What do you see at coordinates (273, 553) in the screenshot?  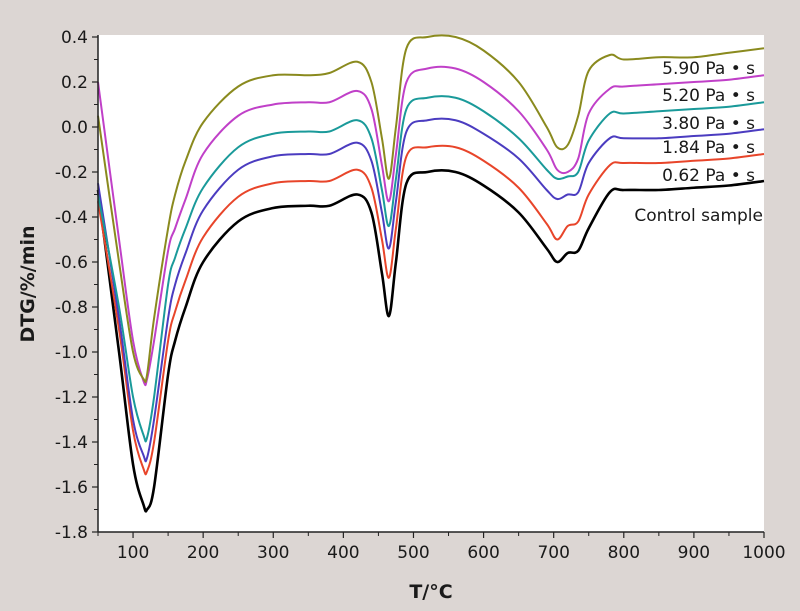 I see `x-tick-label: 300` at bounding box center [273, 553].